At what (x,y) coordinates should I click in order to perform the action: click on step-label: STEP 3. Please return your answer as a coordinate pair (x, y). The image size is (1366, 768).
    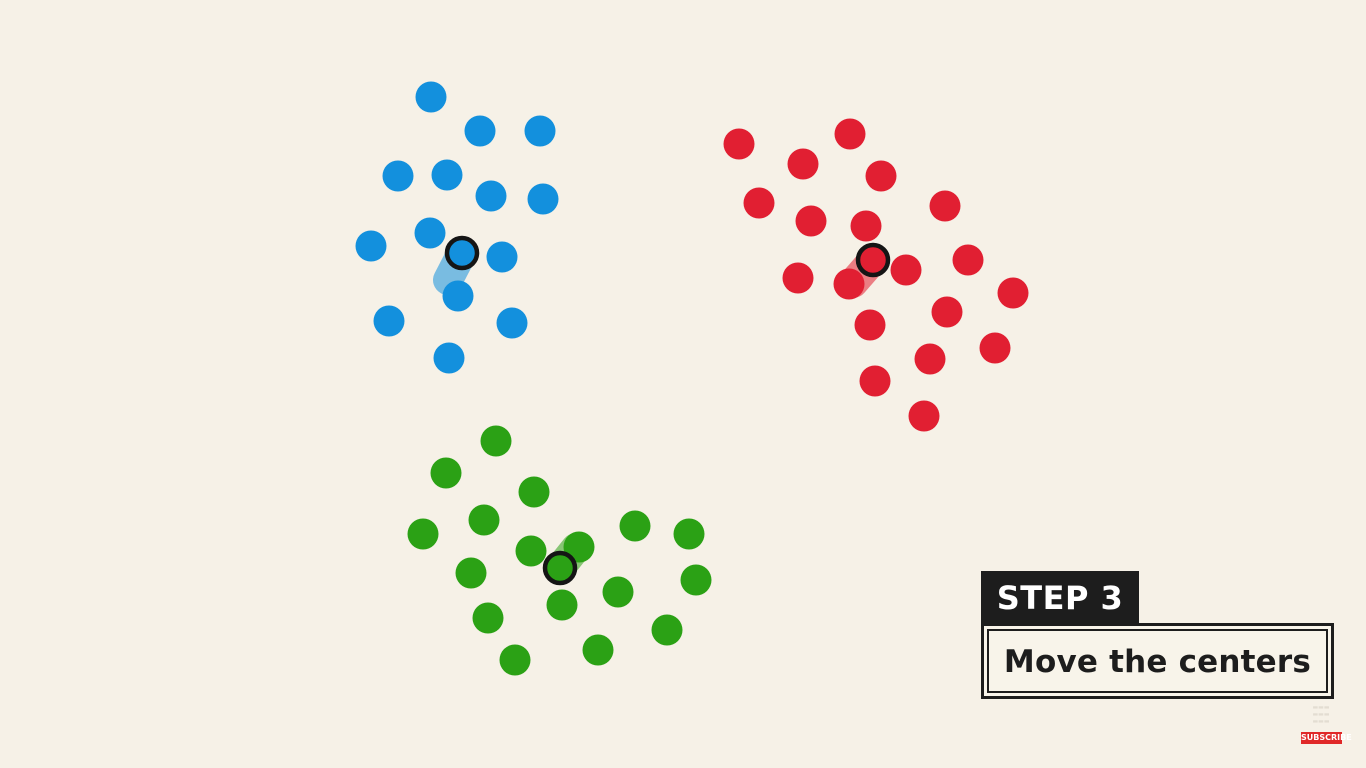
    Looking at the image, I should click on (1060, 597).